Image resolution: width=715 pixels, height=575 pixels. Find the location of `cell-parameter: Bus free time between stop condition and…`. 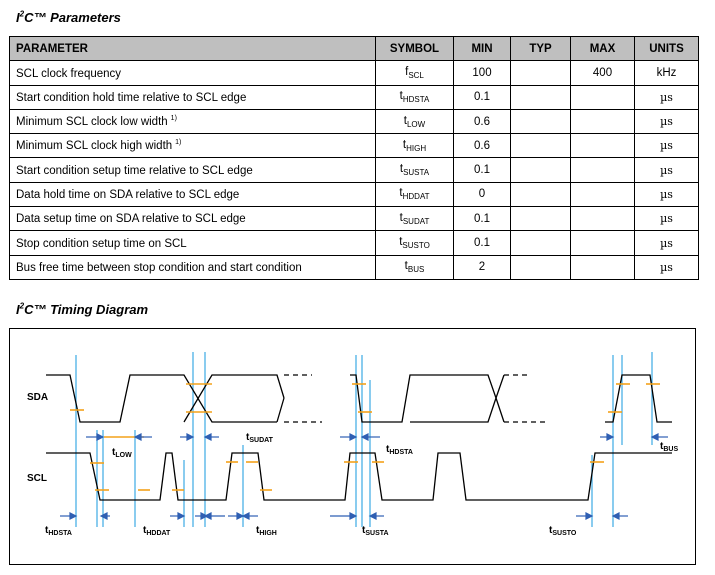

cell-parameter: Bus free time between stop condition and… is located at coordinates (192, 267).